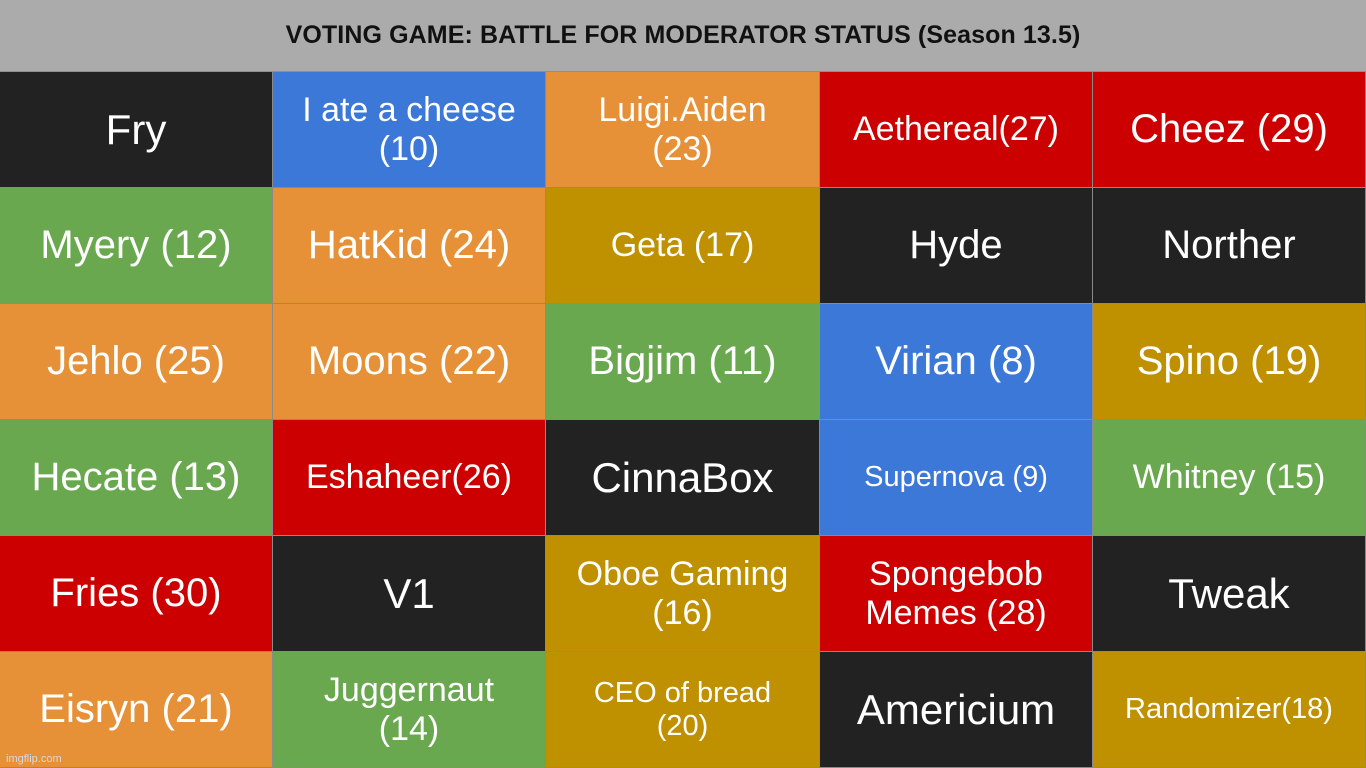  I want to click on player-cell: CEO of bread (20), so click(683, 710).